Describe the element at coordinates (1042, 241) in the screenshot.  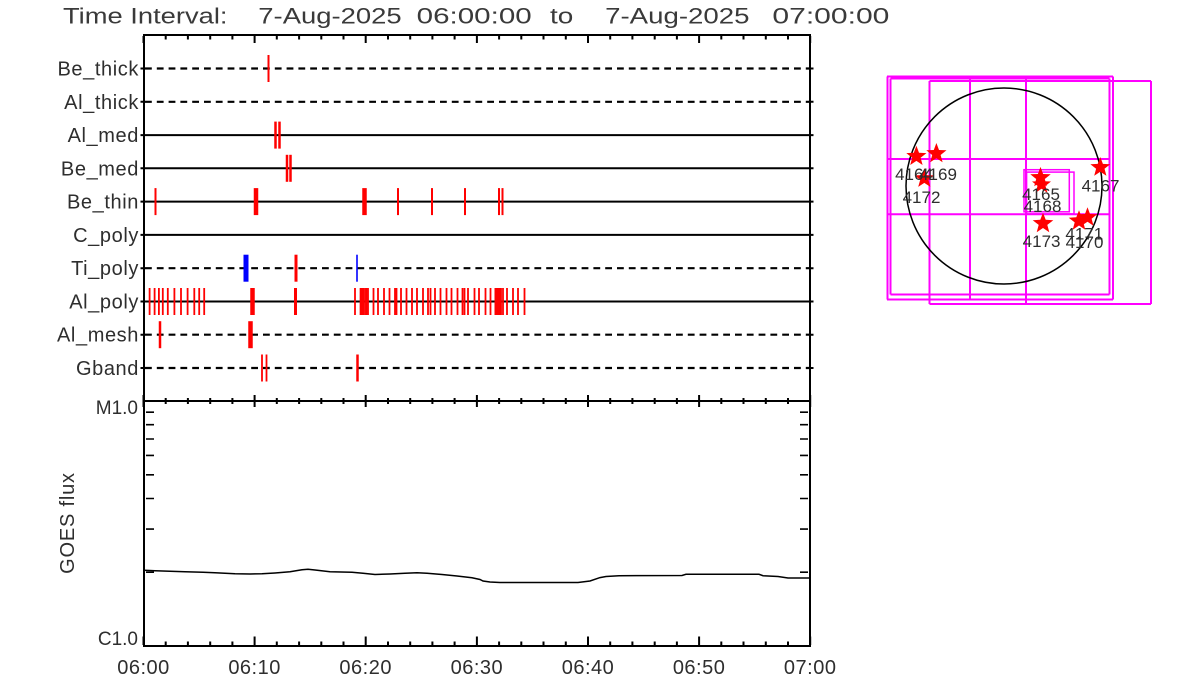
I see `svg-text: 4173` at that location.